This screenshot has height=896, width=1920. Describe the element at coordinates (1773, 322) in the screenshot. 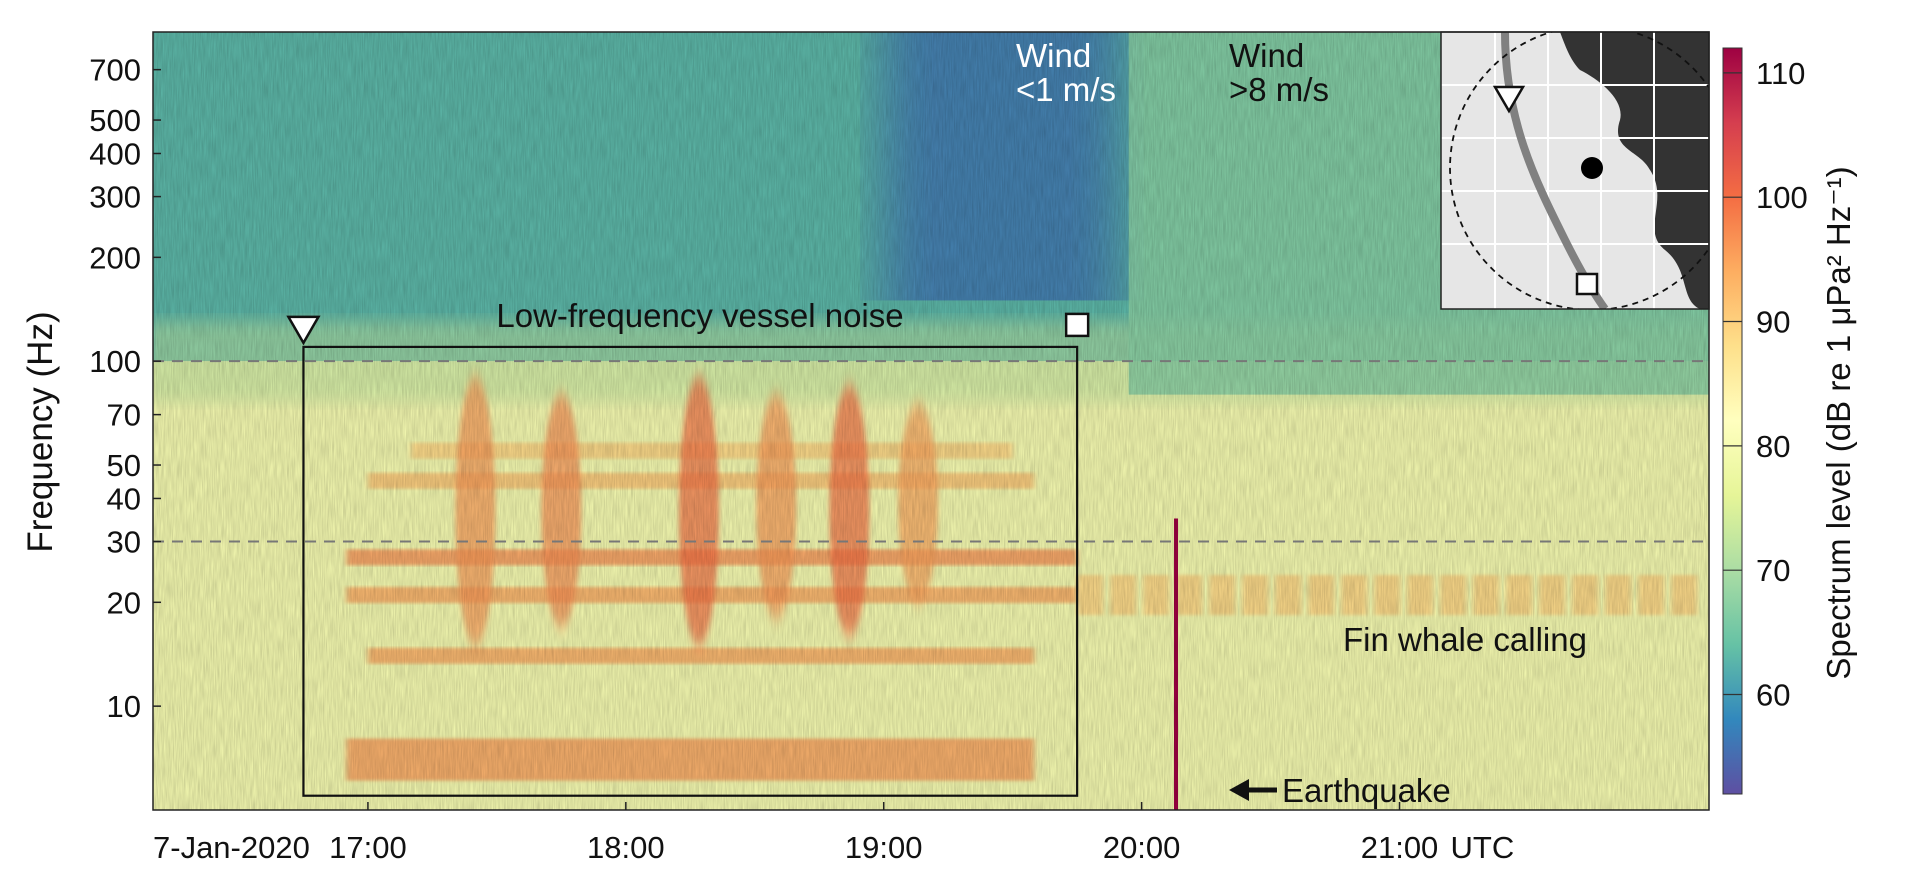

I see `colorbar-tick-label: 90` at that location.